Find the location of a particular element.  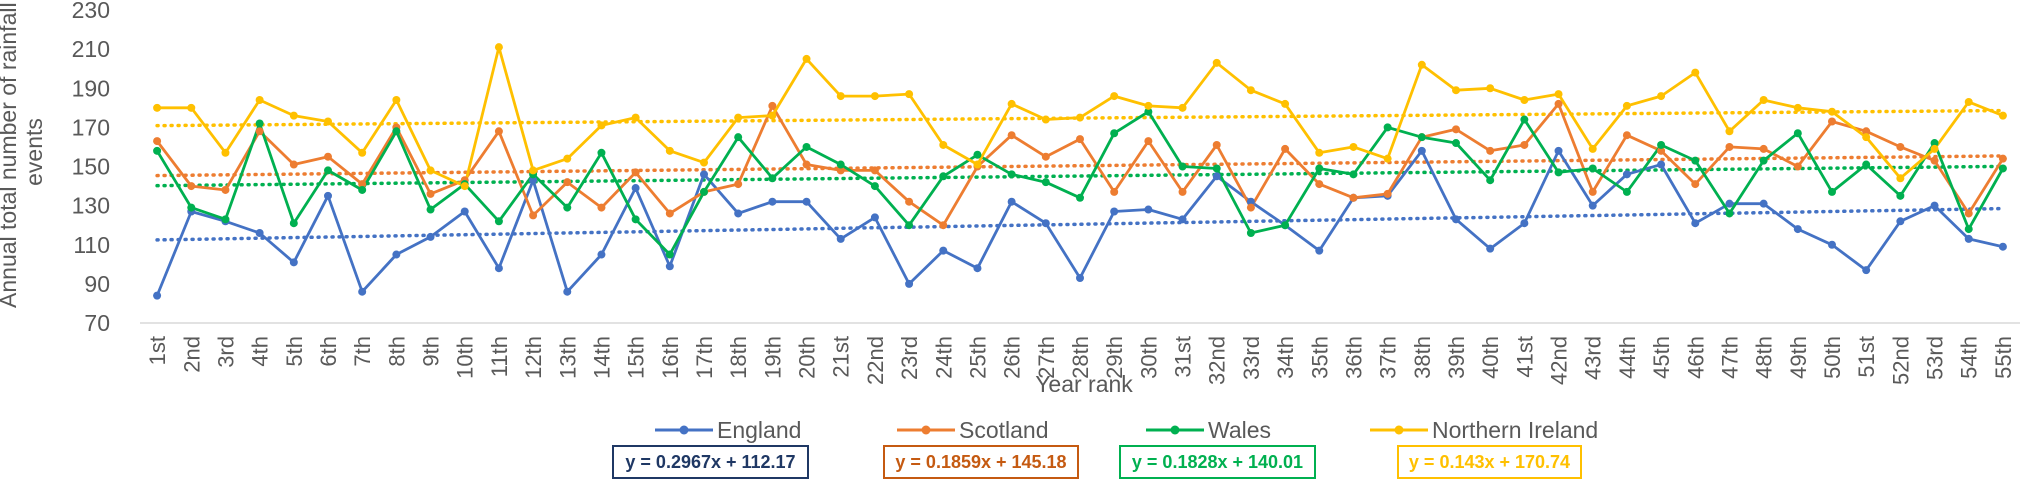

legend-marker-scotland is located at coordinates (926, 430).